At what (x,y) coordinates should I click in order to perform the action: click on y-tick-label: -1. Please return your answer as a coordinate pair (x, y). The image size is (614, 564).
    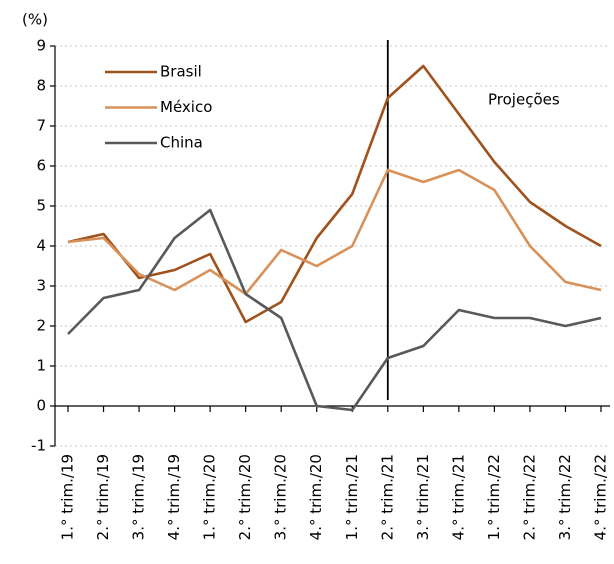
    Looking at the image, I should click on (38, 446).